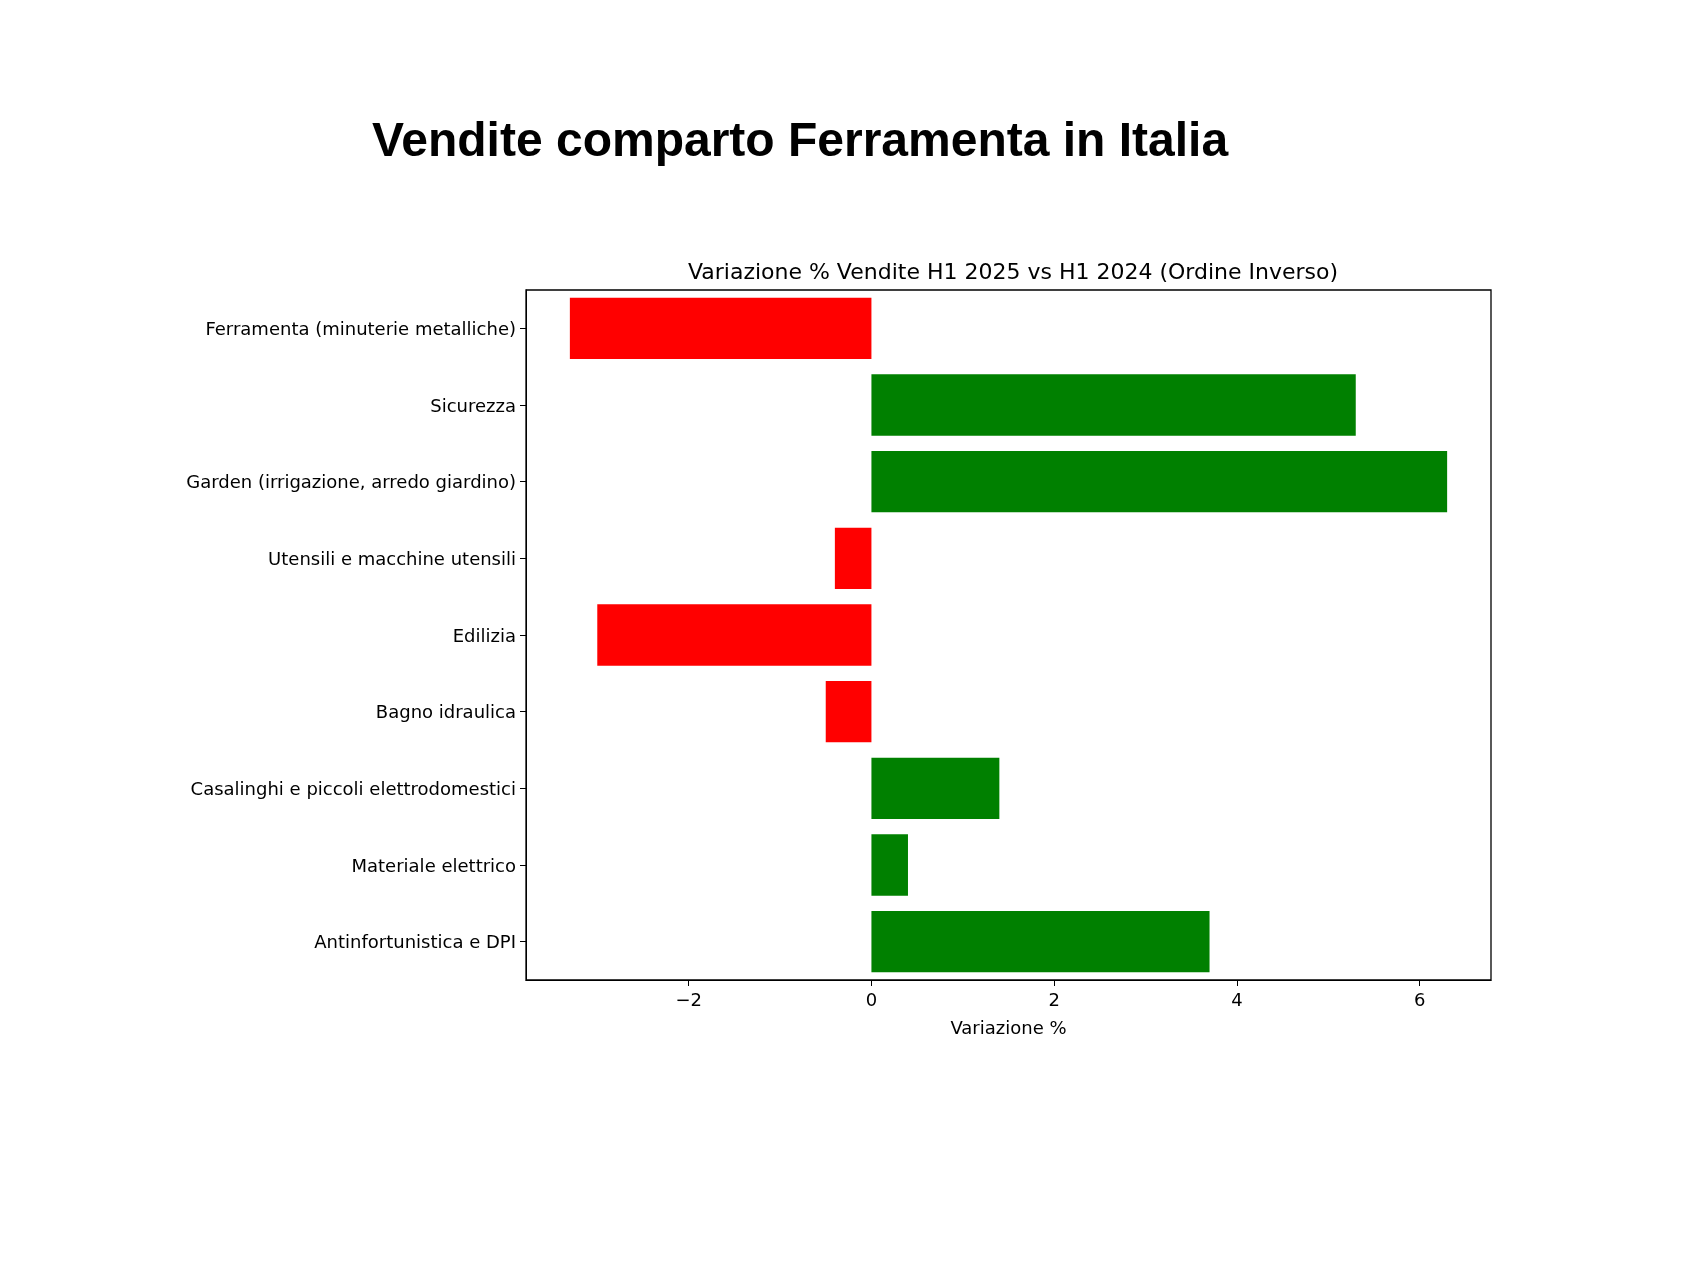 This screenshot has height=1276, width=1702. Describe the element at coordinates (484, 635) in the screenshot. I see `y-tick-label: Edilizia` at that location.